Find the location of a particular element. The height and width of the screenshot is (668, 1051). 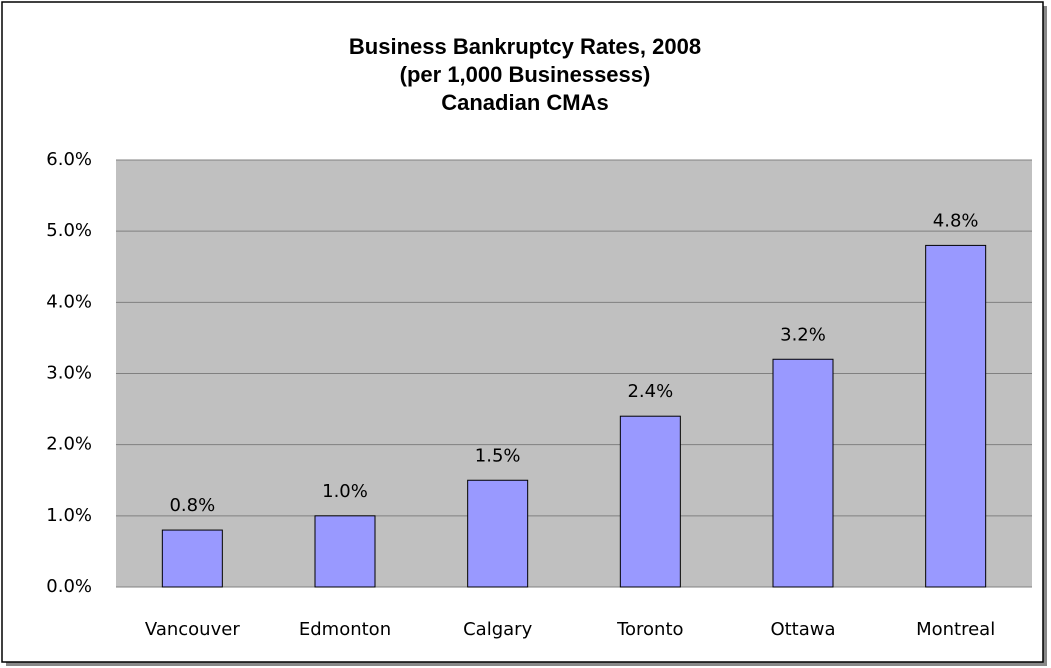

value-label: 1.5% is located at coordinates (498, 455).